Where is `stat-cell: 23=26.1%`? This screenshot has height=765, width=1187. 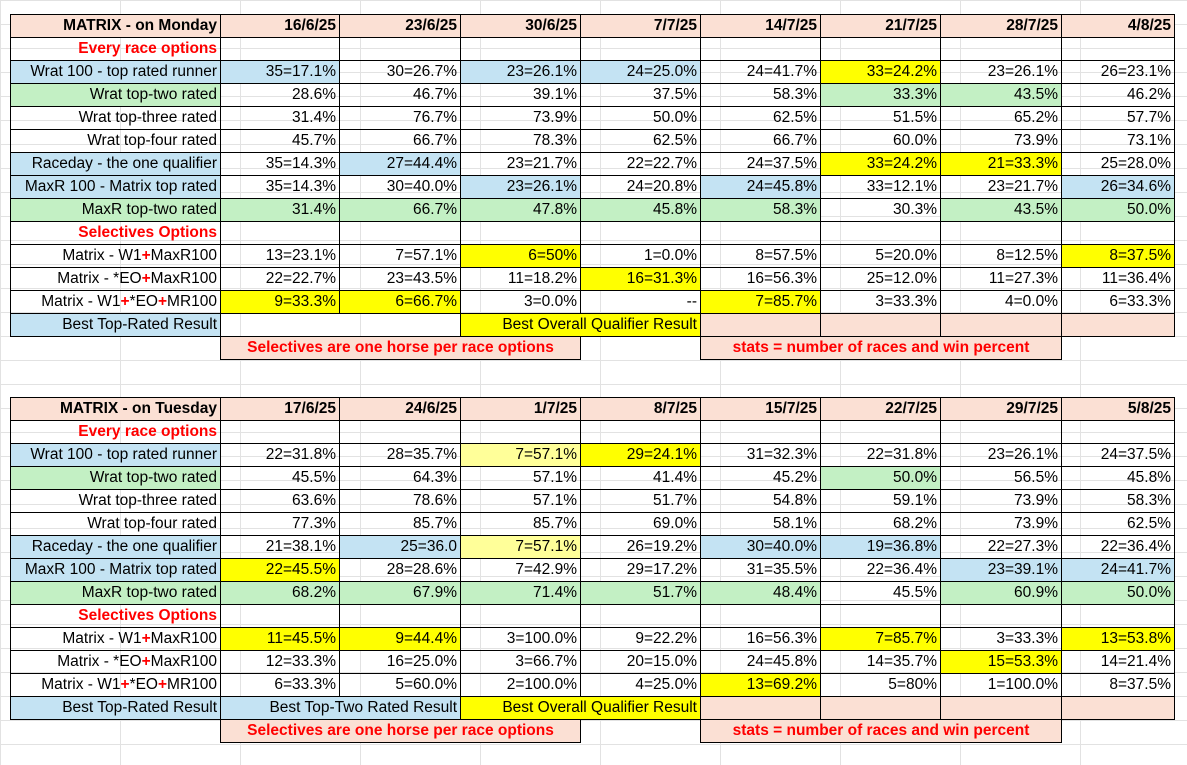
stat-cell: 23=26.1% is located at coordinates (520, 72).